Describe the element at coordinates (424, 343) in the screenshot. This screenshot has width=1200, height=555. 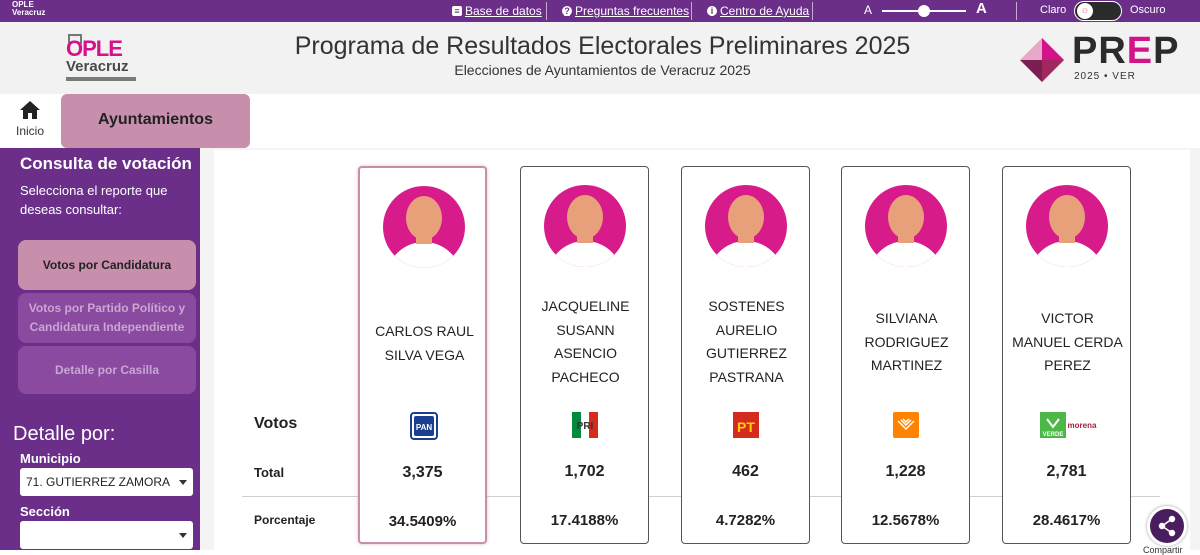
I see `candidate-name: CARLOS RAUL SILVA VEGA` at that location.